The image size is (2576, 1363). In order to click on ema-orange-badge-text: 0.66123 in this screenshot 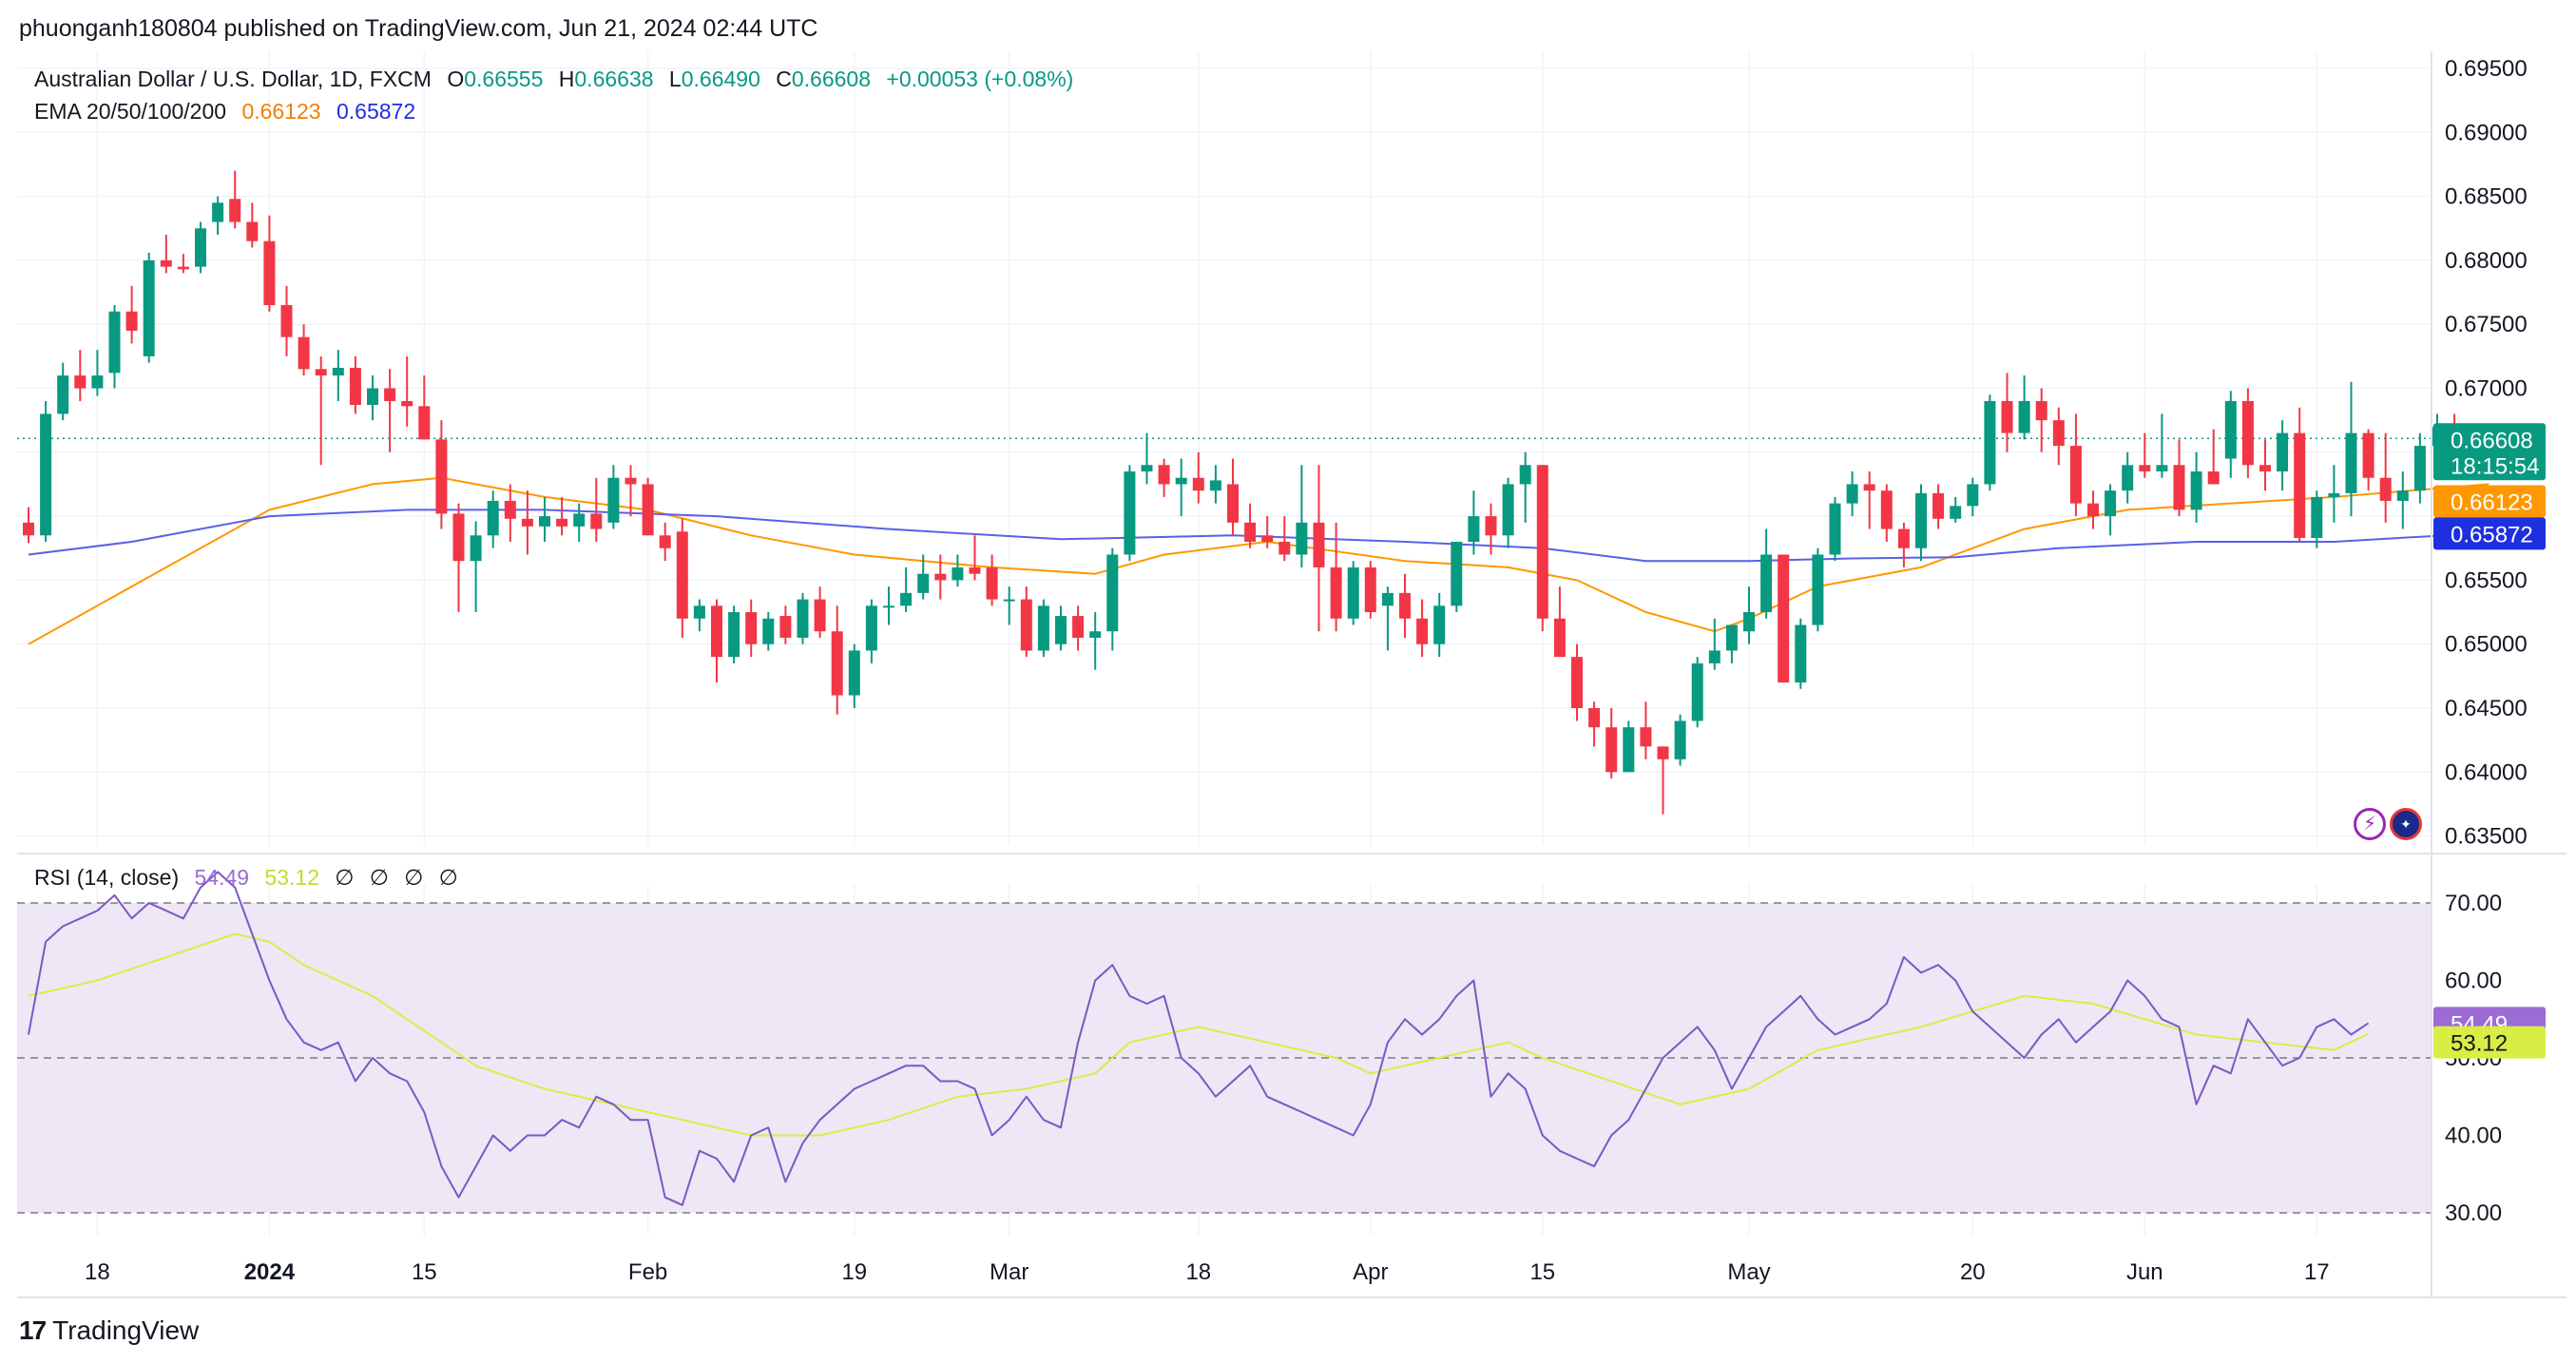, I will do `click(2492, 503)`.